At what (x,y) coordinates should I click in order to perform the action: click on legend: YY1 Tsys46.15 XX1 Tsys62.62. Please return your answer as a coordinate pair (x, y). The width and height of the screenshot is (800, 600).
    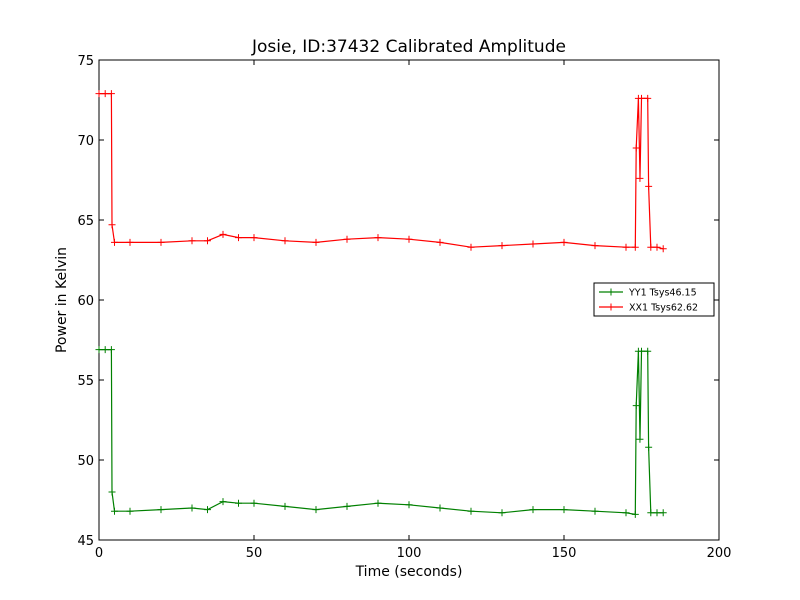
    Looking at the image, I should click on (654, 299).